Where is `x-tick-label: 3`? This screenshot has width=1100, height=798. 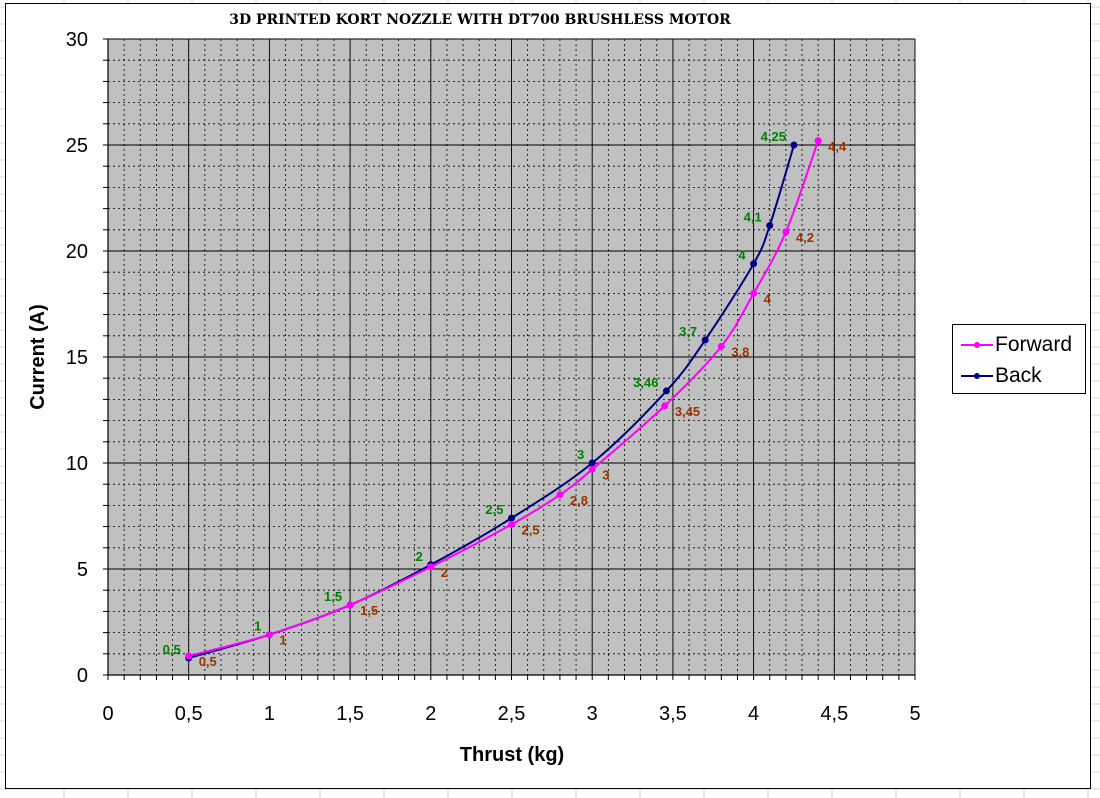
x-tick-label: 3 is located at coordinates (592, 714).